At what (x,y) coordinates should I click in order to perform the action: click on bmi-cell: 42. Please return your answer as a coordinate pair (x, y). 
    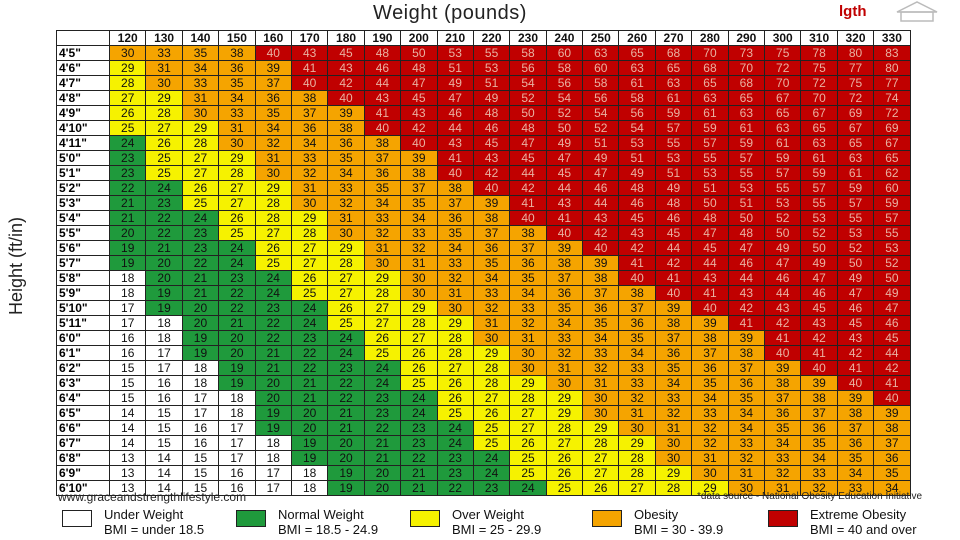
    Looking at the image, I should click on (491, 173).